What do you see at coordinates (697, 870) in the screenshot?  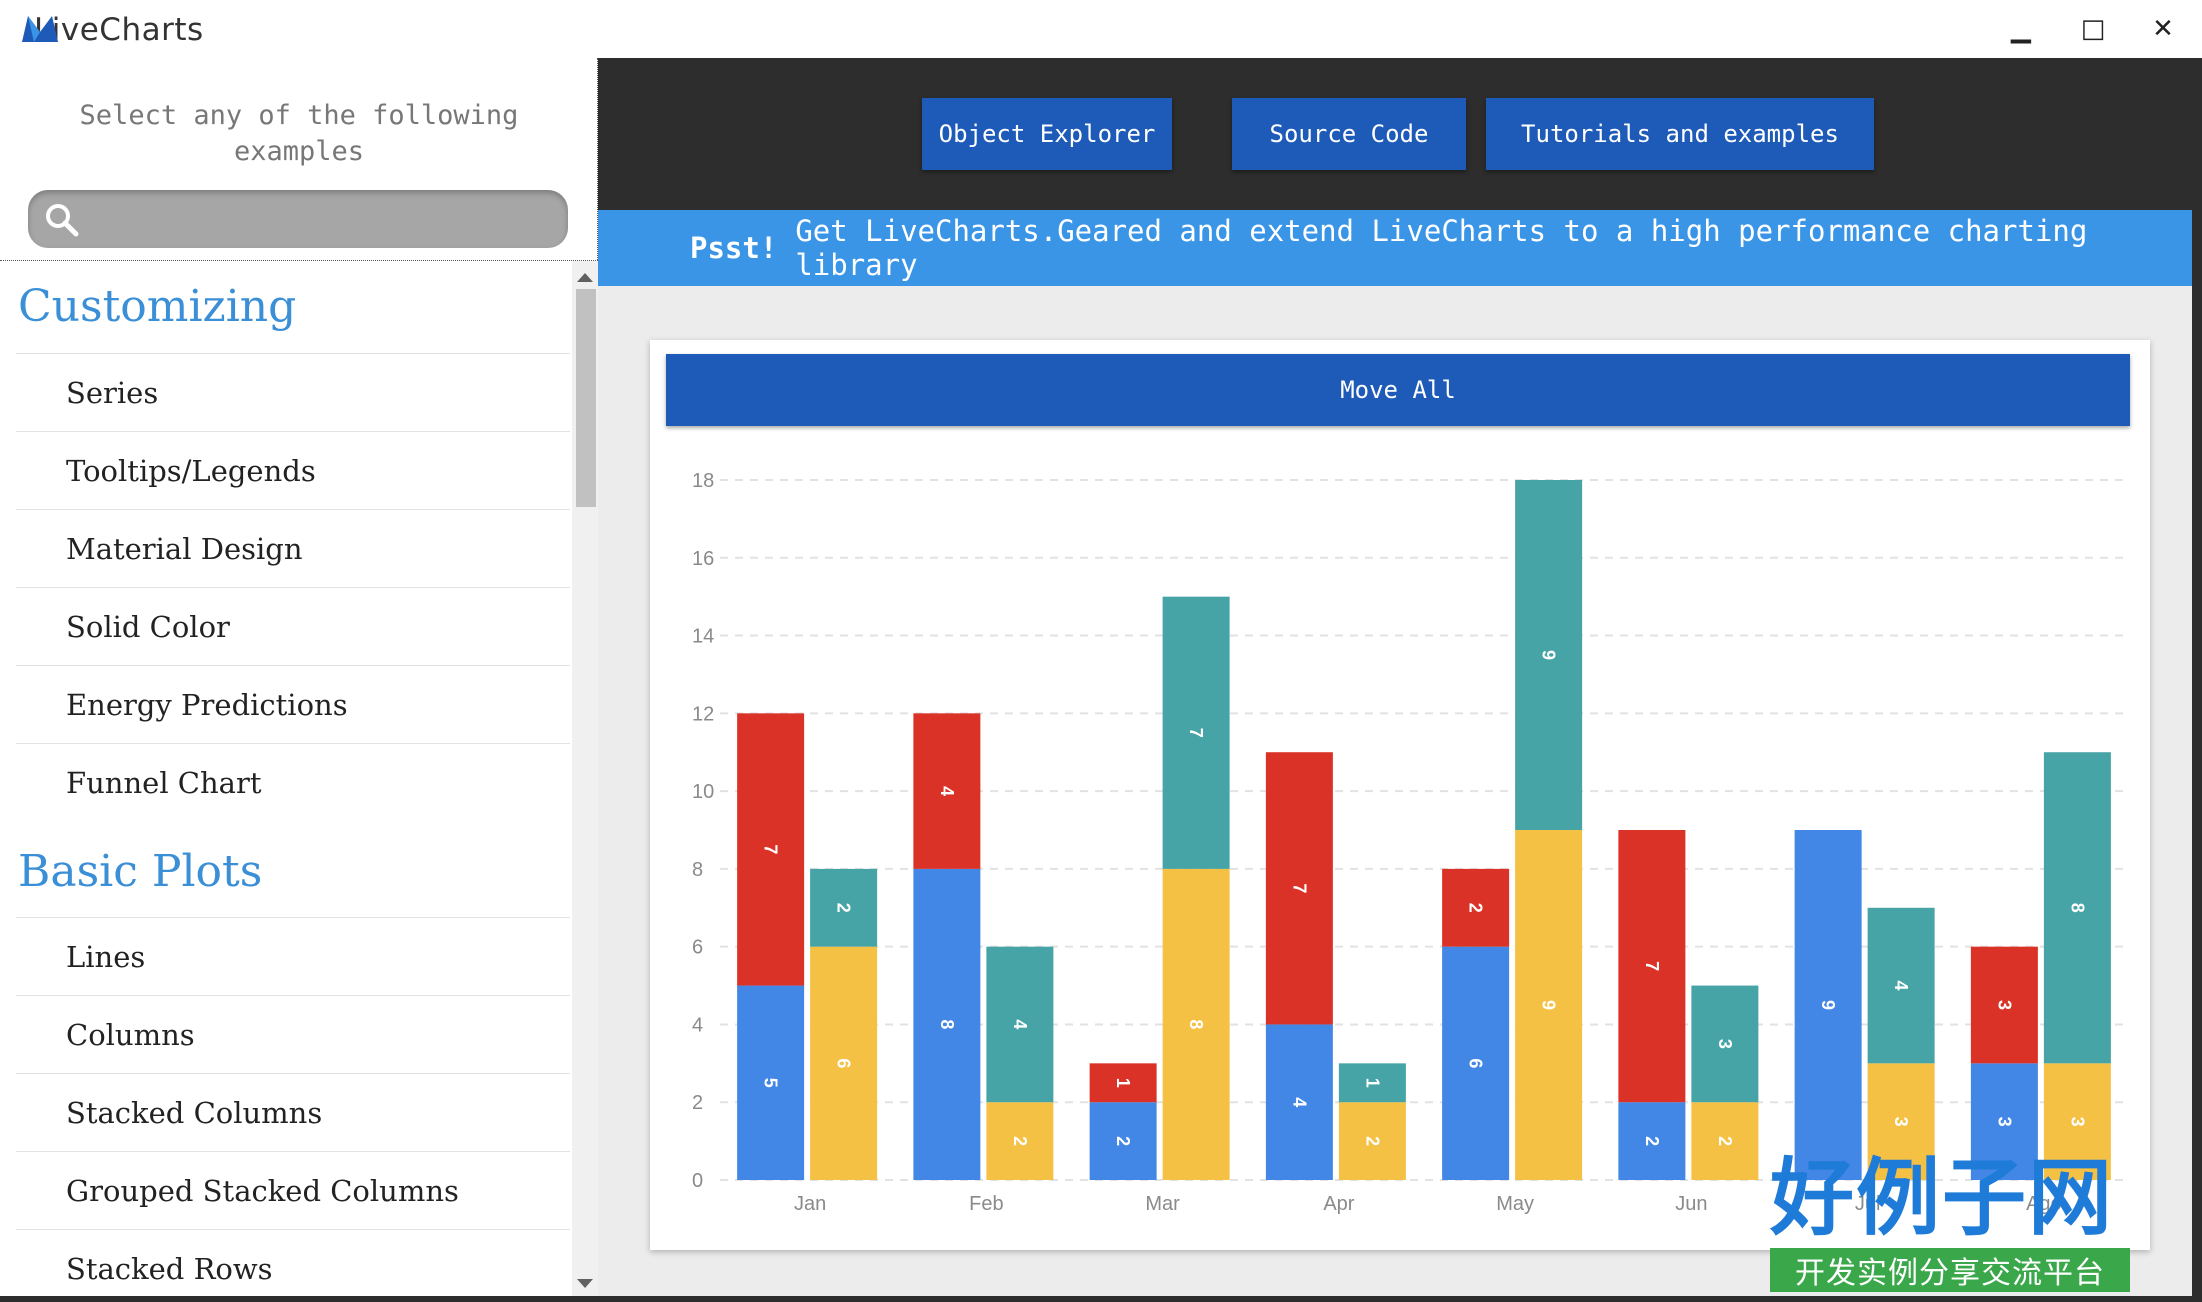 I see `y-tick-label: 8` at bounding box center [697, 870].